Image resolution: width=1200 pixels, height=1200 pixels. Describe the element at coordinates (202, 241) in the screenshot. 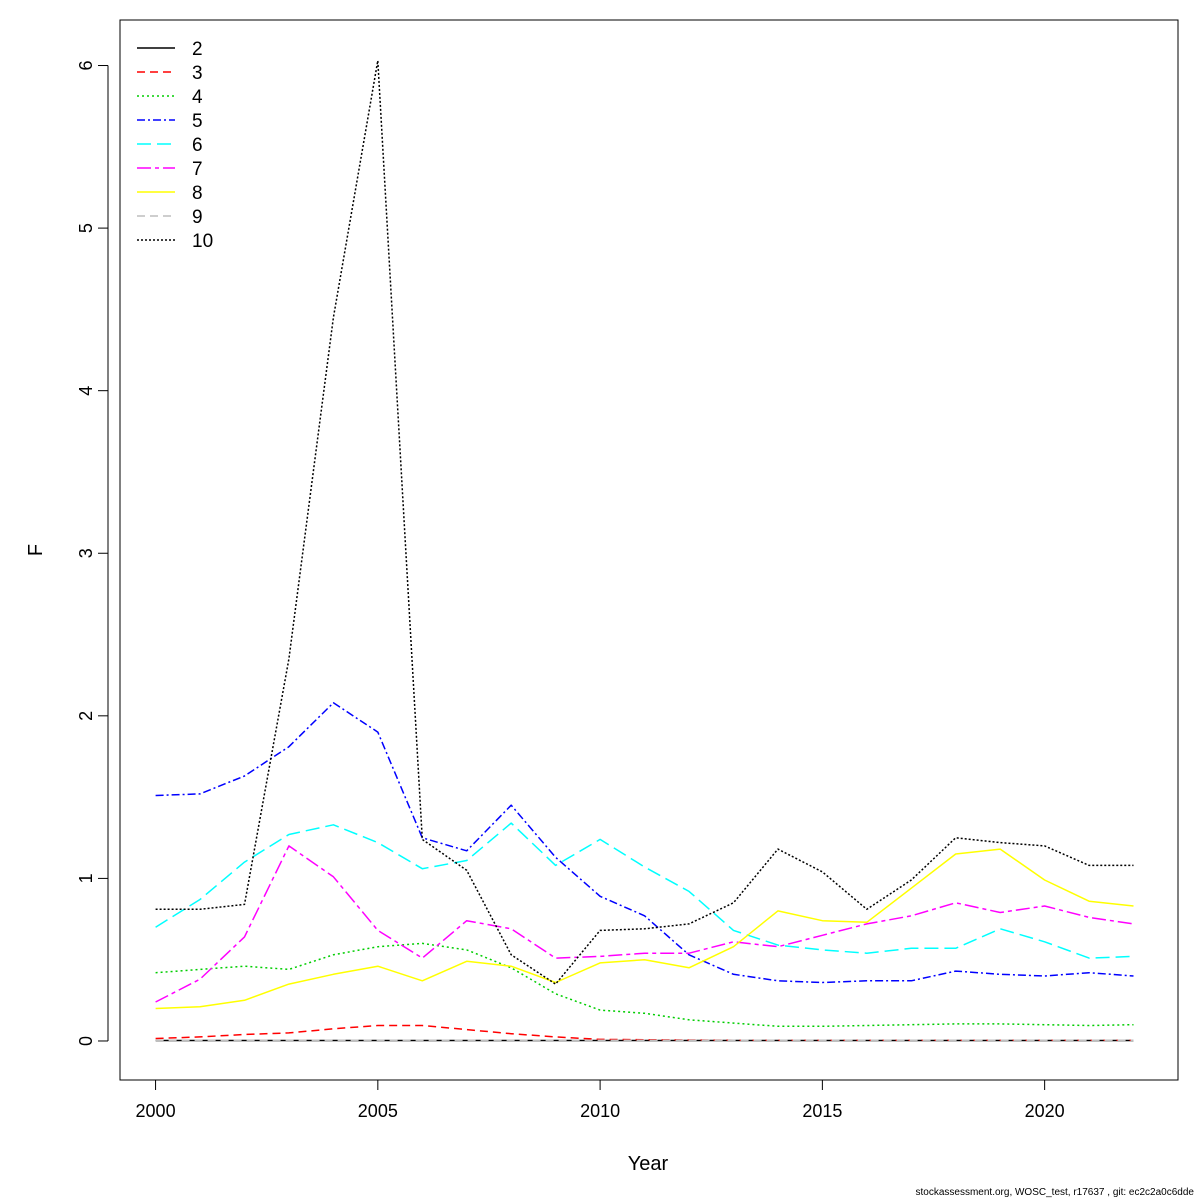

I see `legend-label-10: 10` at that location.